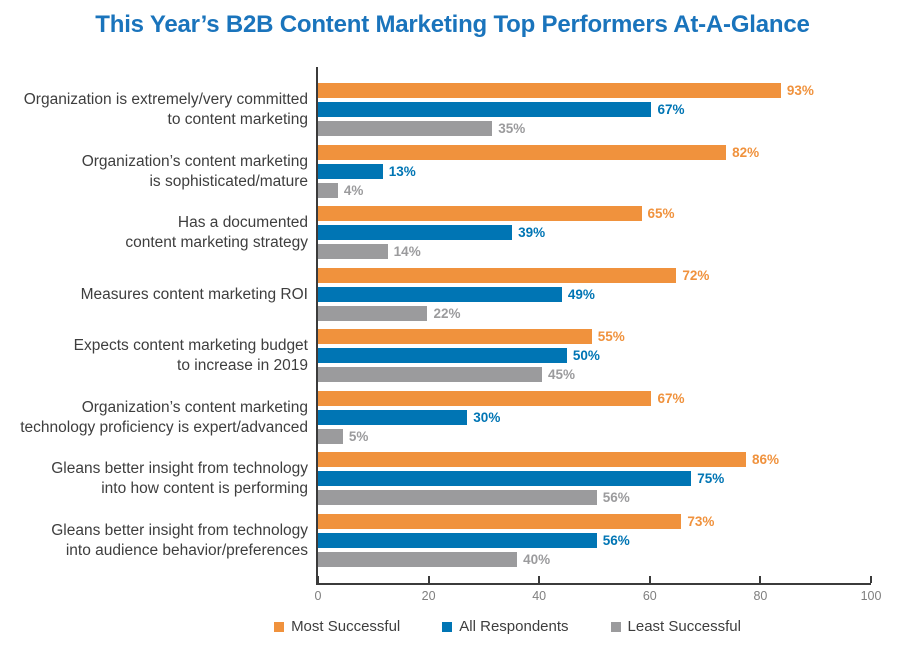 This screenshot has width=905, height=656. What do you see at coordinates (701, 521) in the screenshot?
I see `bar-value-label: 73%` at bounding box center [701, 521].